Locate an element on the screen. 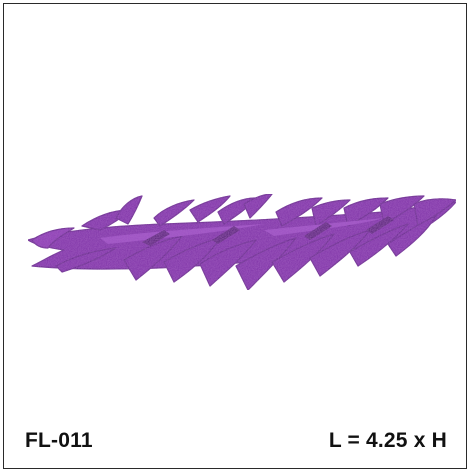  design-code: FL-011 is located at coordinates (59, 440).